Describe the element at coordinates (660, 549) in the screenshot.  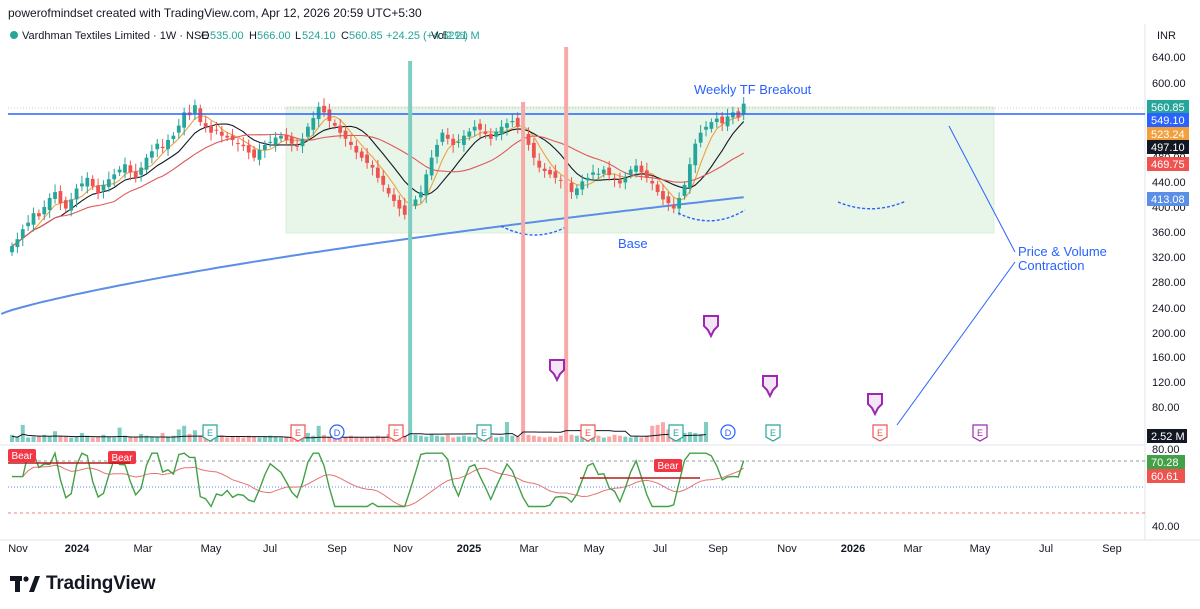
I see `time-tick-label: Jul` at that location.